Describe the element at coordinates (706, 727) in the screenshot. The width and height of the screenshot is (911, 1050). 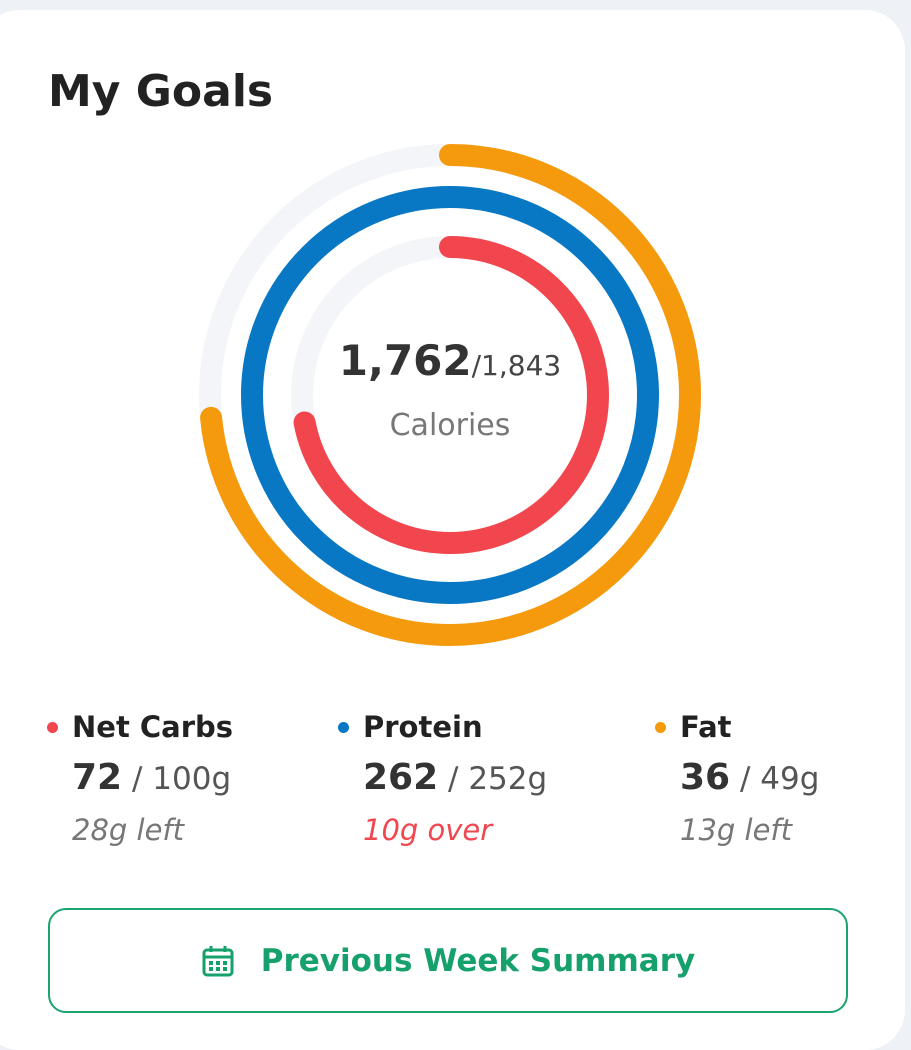
I see `macro-name: Fat` at that location.